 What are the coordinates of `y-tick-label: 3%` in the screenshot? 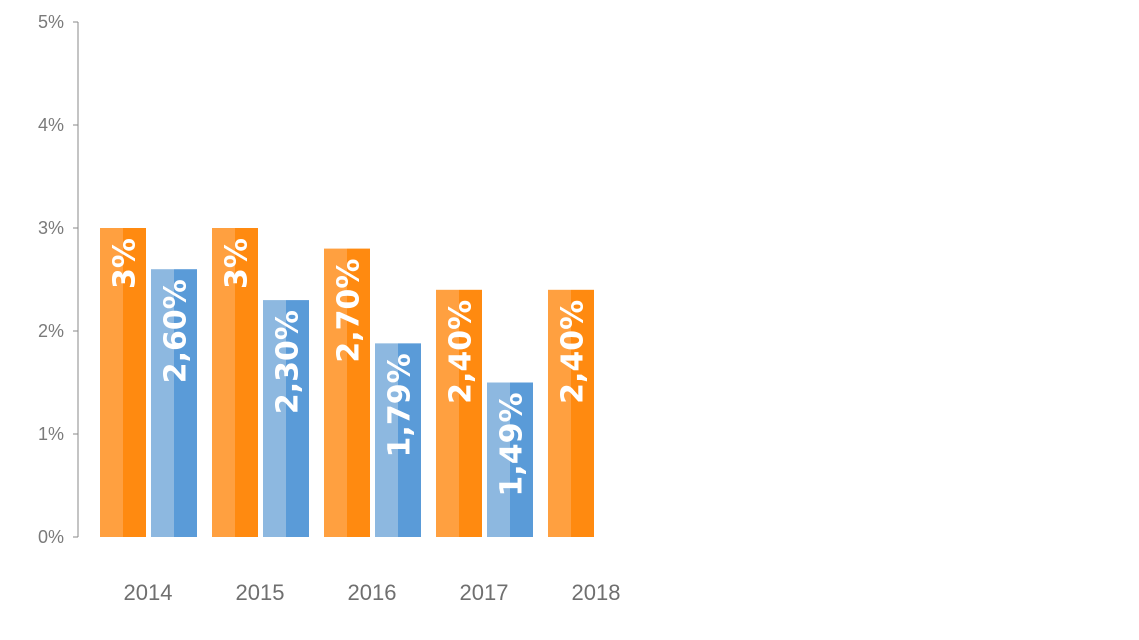 It's located at (51, 228).